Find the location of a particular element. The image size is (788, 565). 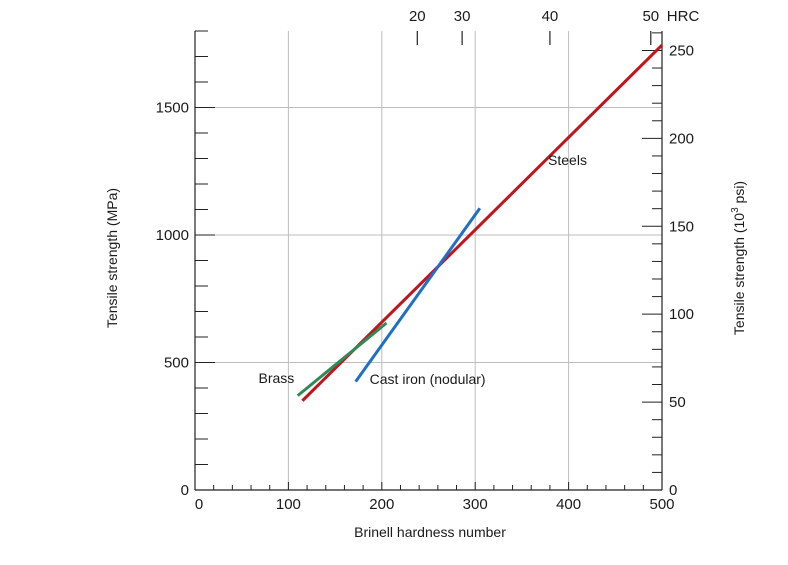

annotation-brass: Brass is located at coordinates (277, 378).